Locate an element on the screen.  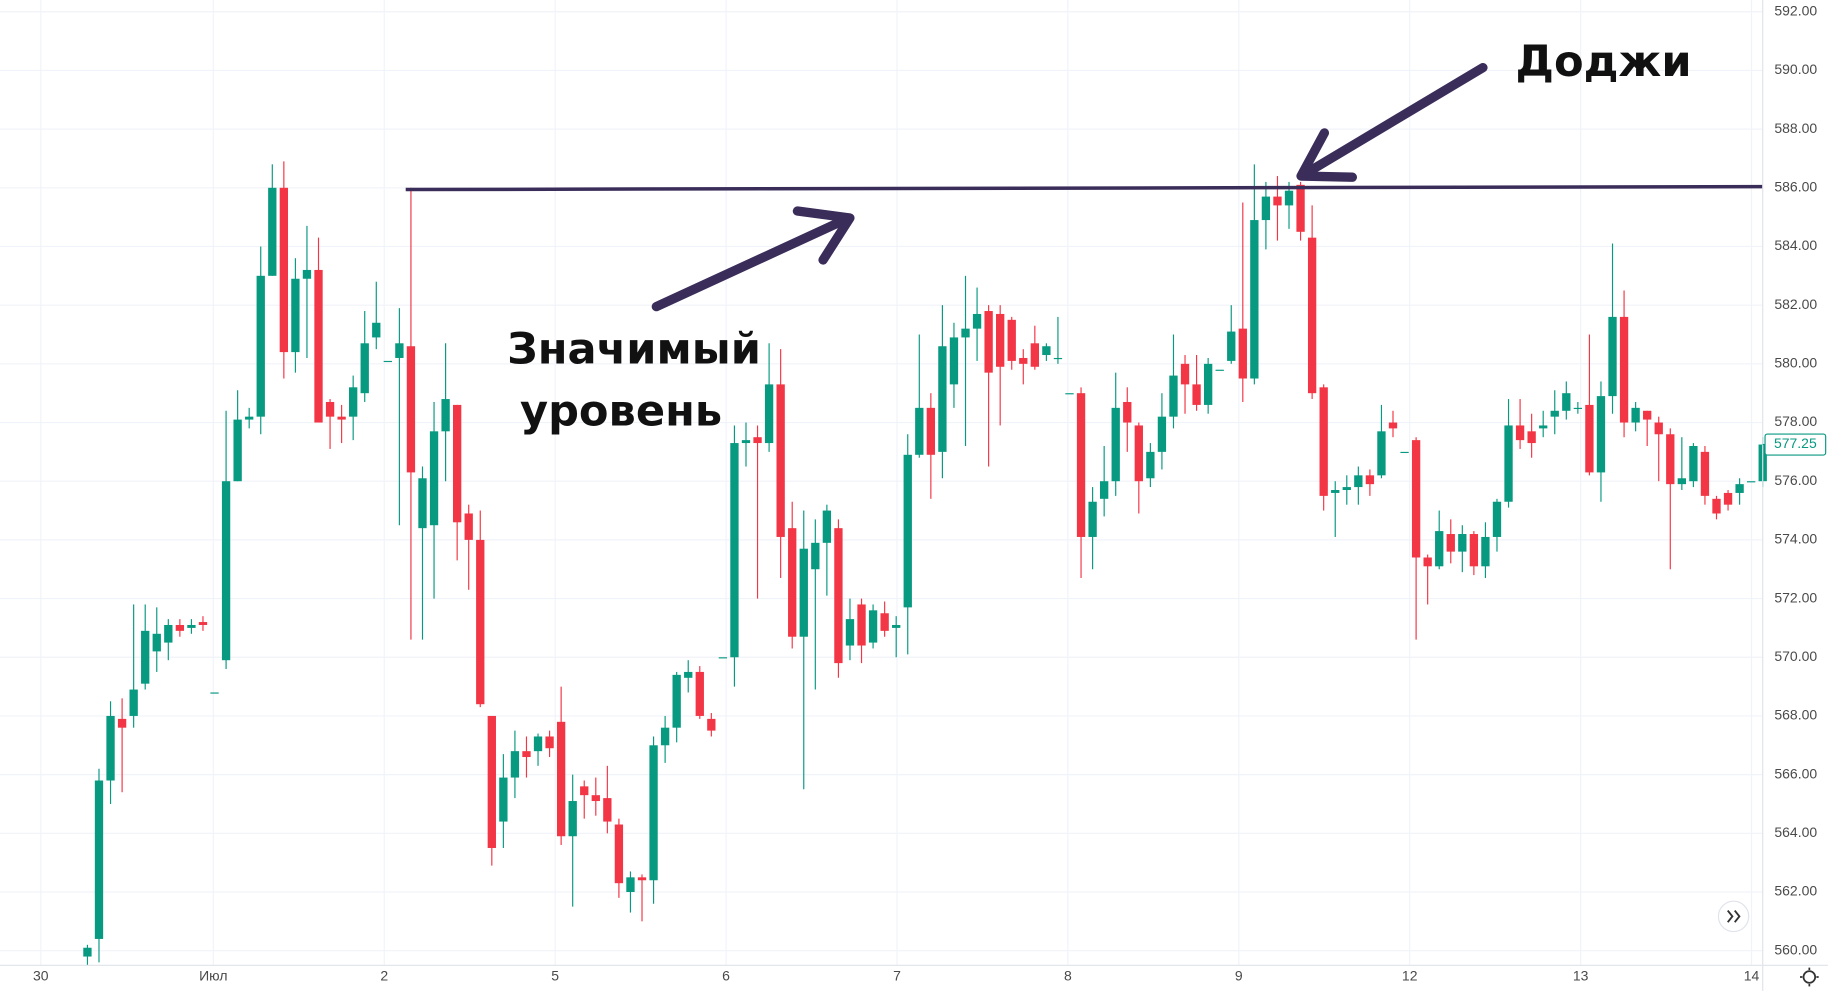
arrow is located at coordinates (752, 262).